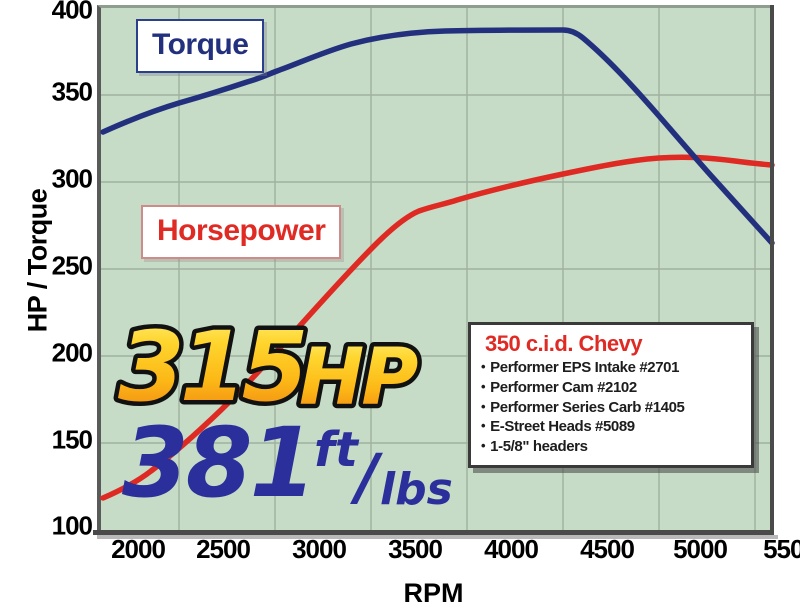  What do you see at coordinates (772, 270) in the screenshot?
I see `plot-right-border` at bounding box center [772, 270].